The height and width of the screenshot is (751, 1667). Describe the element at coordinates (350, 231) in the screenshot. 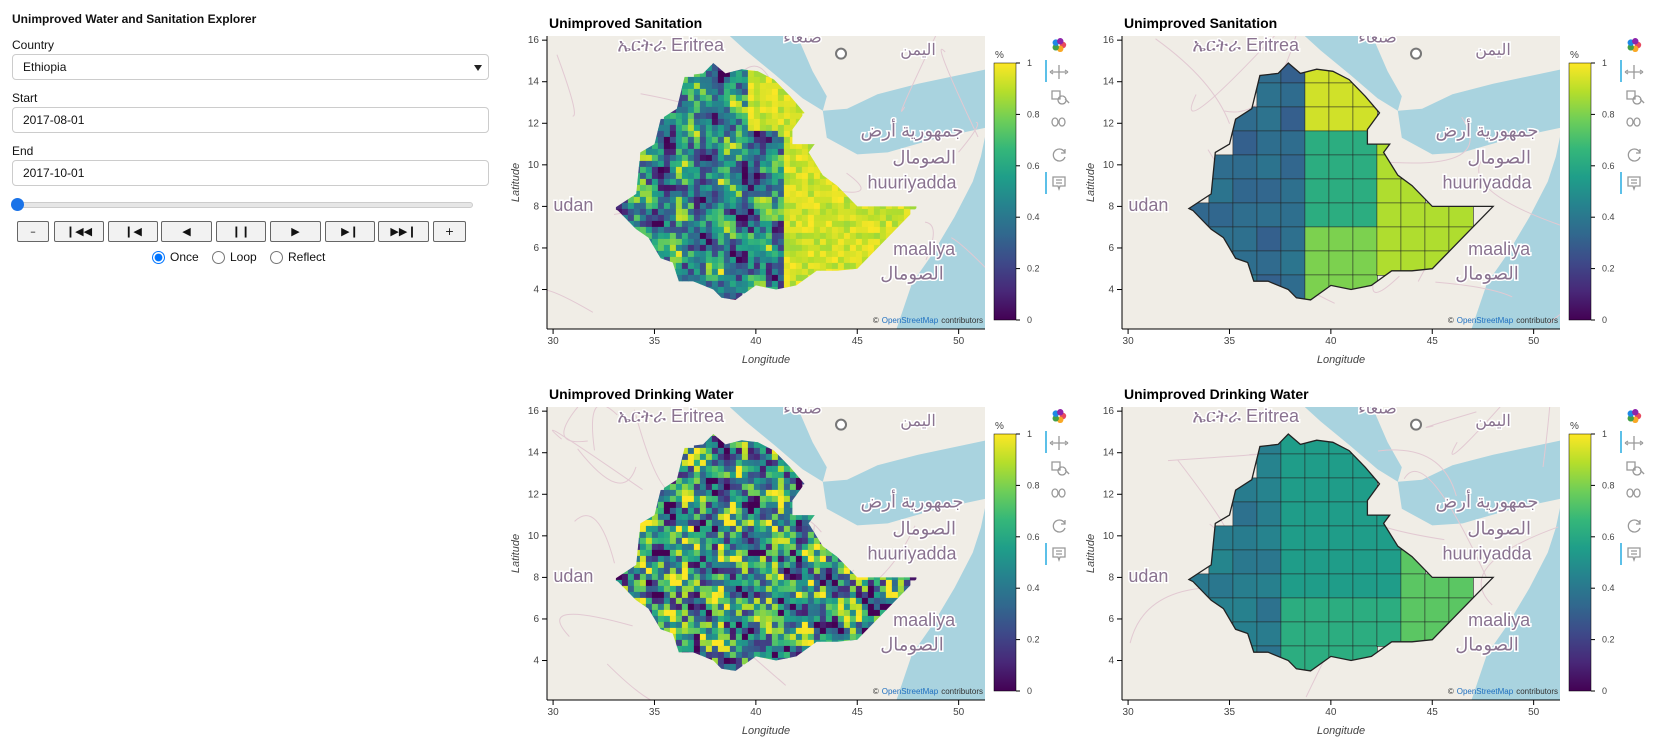

I see `player-button: ▶❙` at that location.